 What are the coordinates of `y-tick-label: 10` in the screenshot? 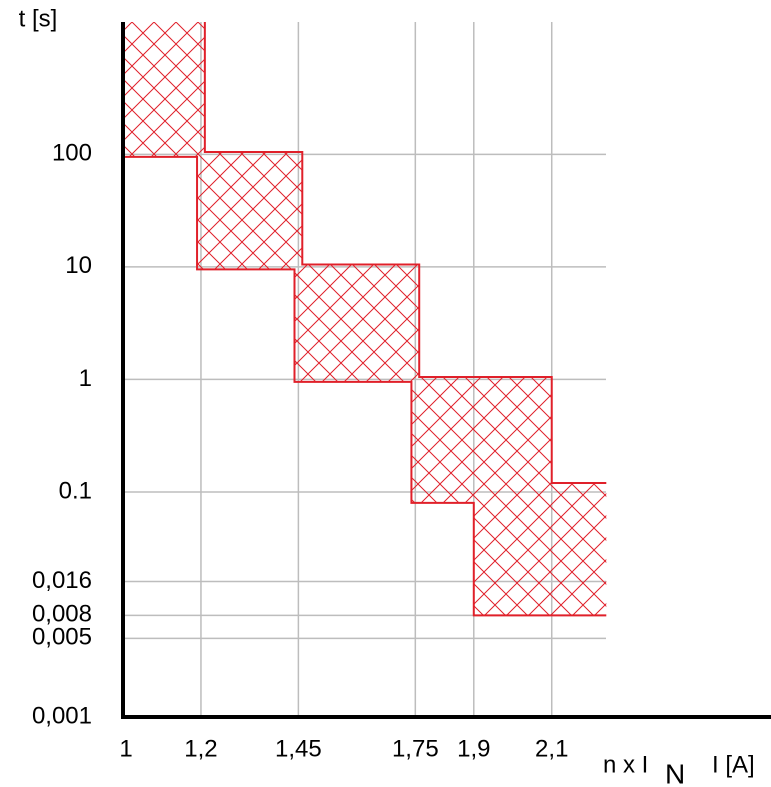 It's located at (78, 265).